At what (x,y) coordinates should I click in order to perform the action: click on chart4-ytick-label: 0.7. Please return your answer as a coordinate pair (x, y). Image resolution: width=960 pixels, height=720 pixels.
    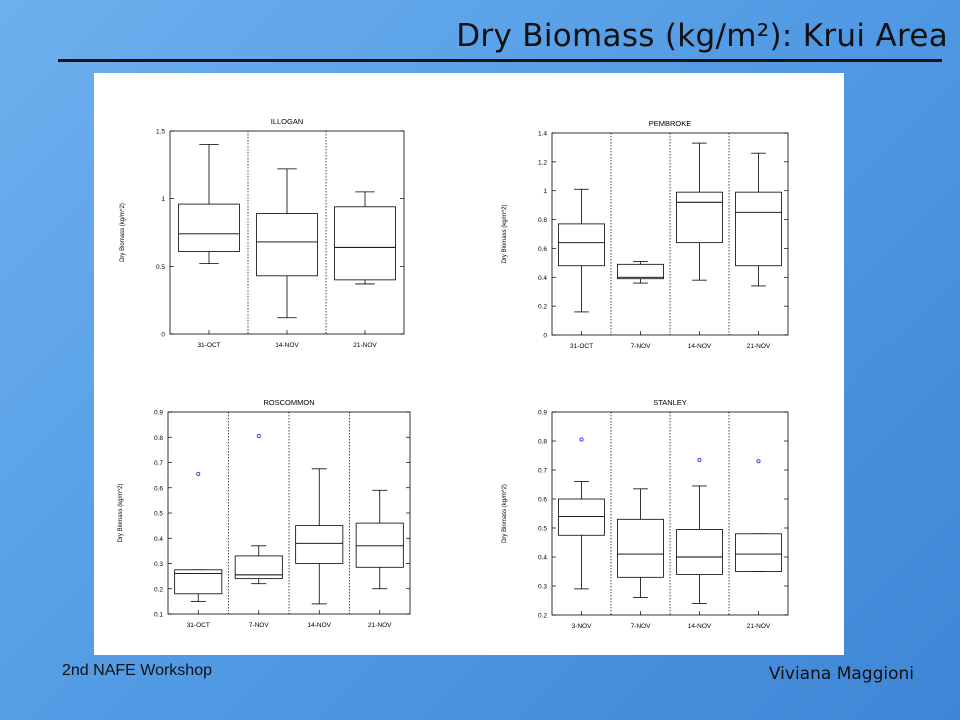
    Looking at the image, I should click on (542, 471).